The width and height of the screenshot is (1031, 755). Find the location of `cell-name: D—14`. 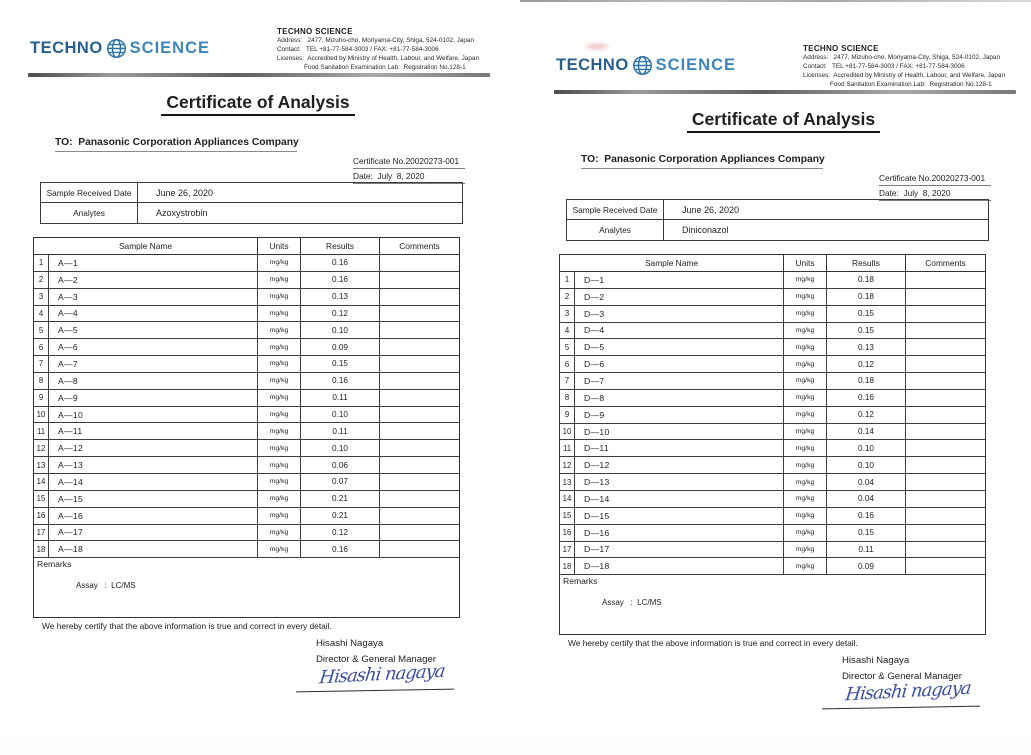

cell-name: D—14 is located at coordinates (679, 499).